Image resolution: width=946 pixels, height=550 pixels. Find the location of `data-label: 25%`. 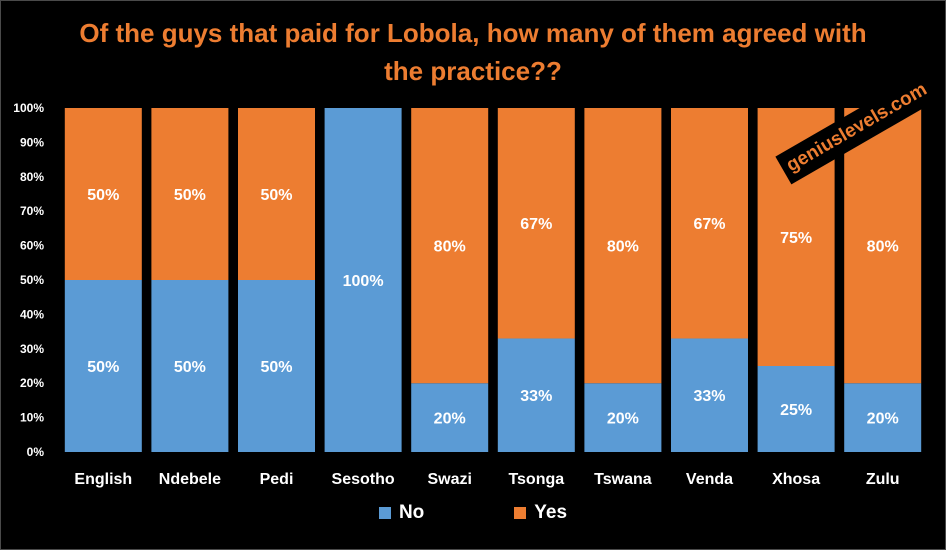

data-label: 25% is located at coordinates (796, 410).